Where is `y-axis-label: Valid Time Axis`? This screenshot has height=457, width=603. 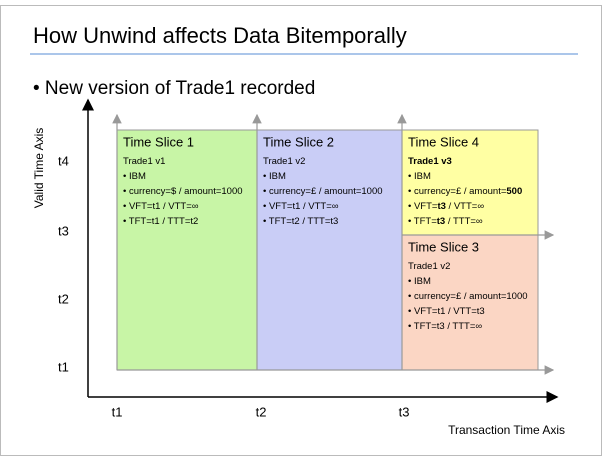
y-axis-label: Valid Time Axis is located at coordinates (39, 168).